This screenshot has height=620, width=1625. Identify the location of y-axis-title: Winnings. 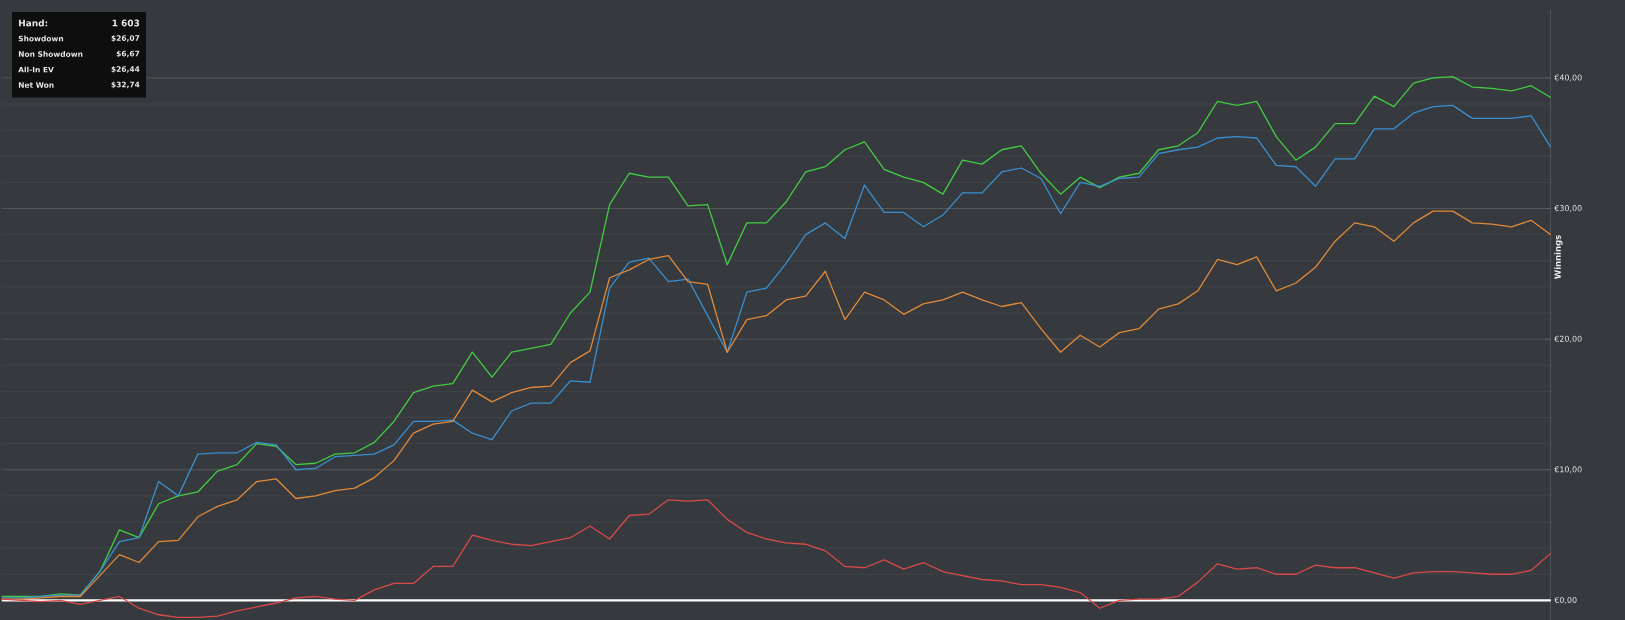
(1558, 257).